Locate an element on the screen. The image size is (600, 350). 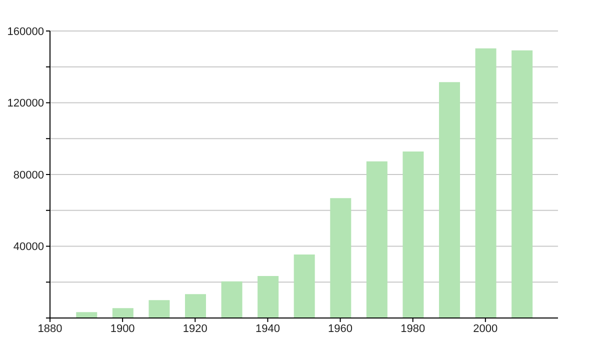
x-tick-label: 1960 is located at coordinates (340, 328).